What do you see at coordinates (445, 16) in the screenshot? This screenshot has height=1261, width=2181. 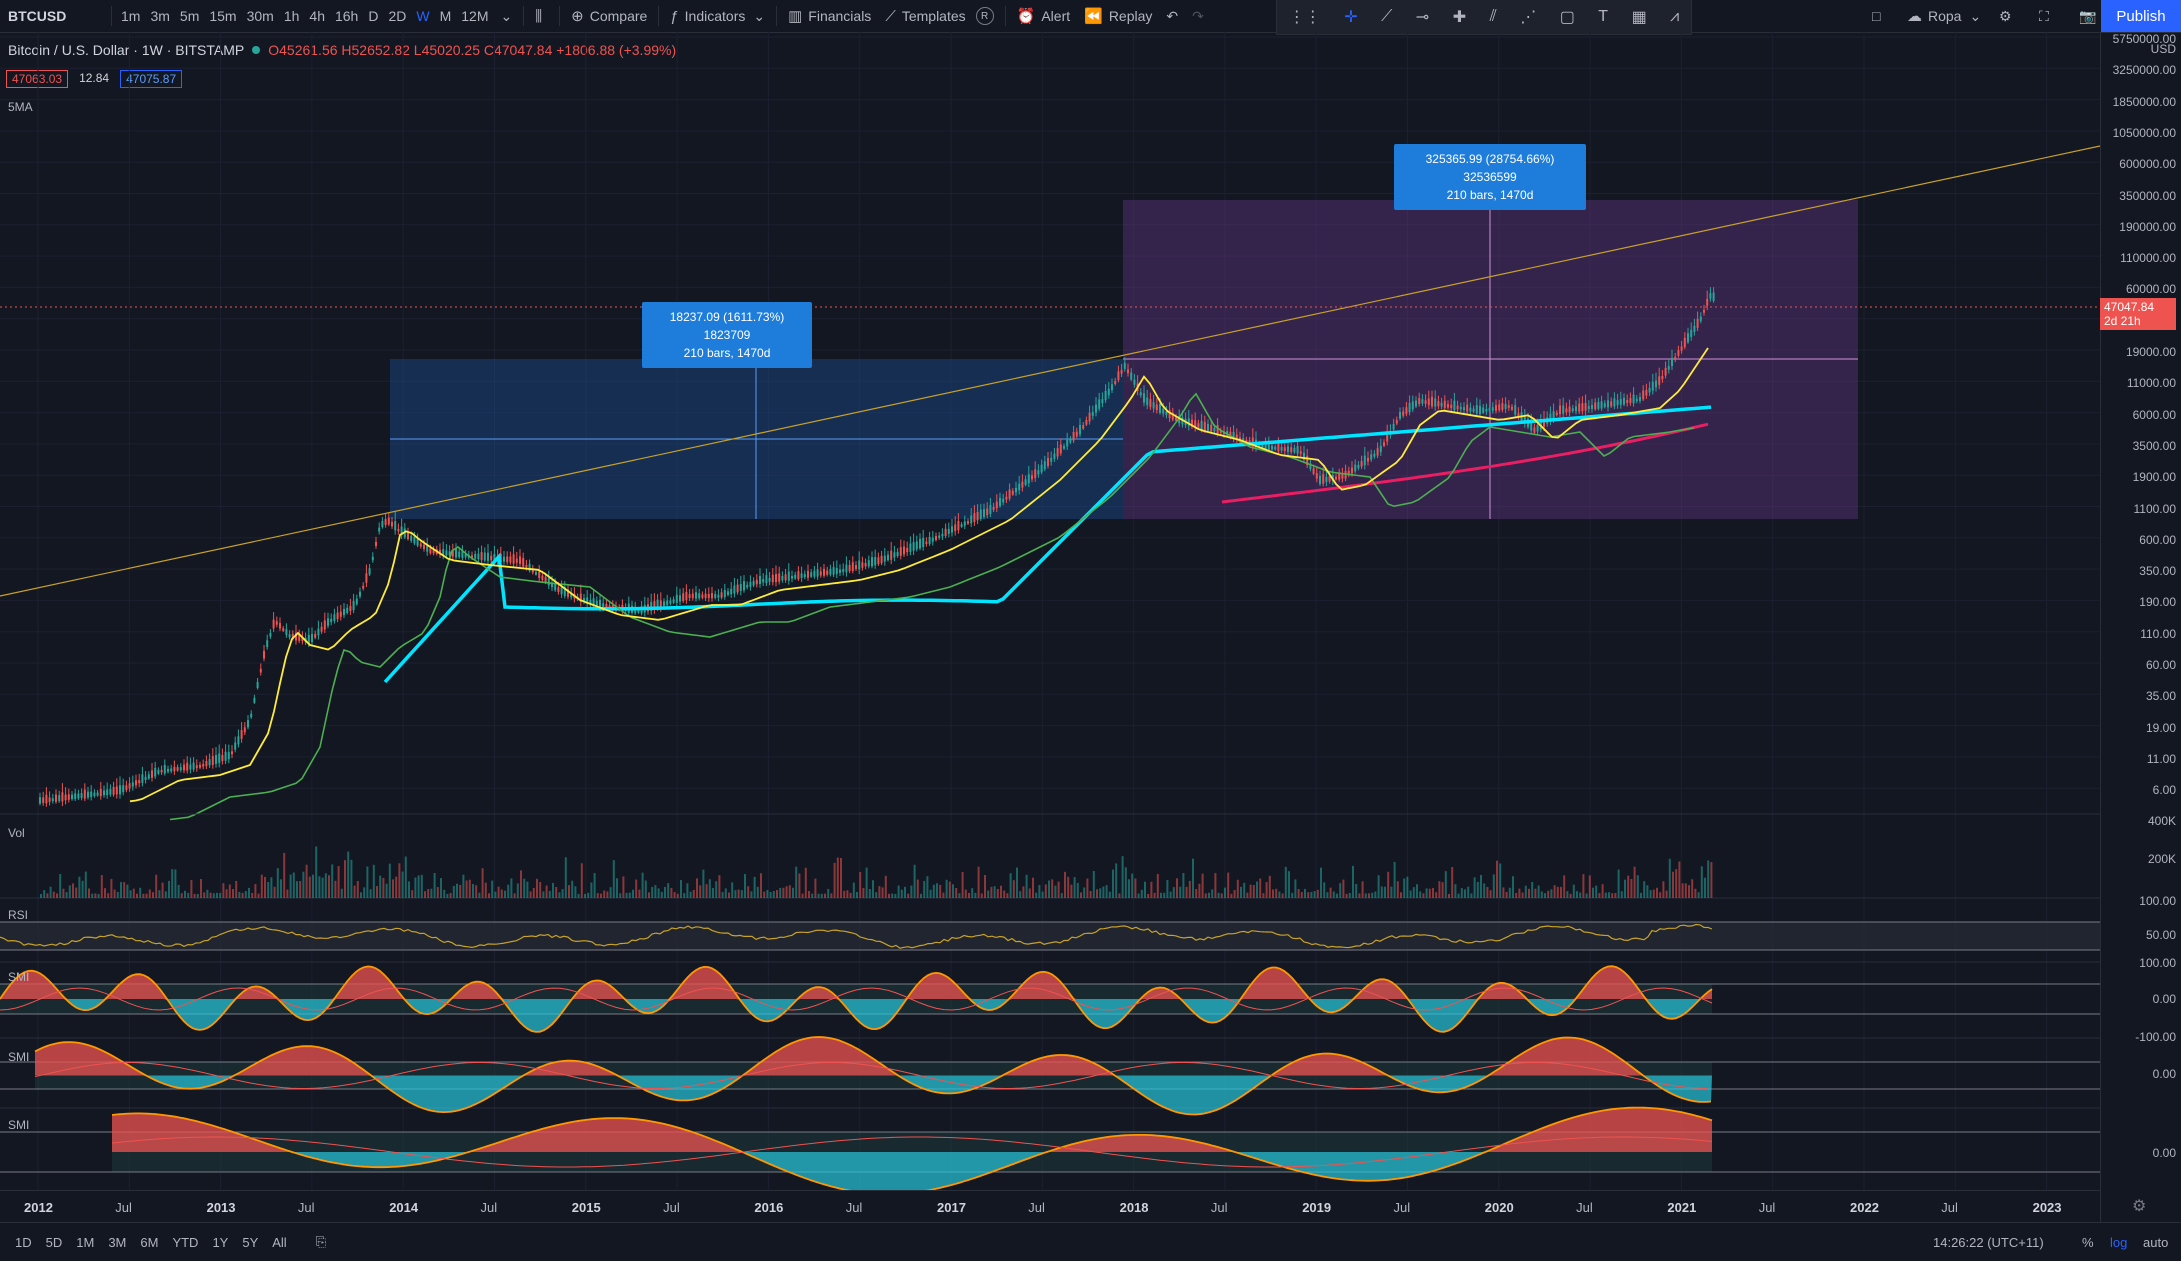 I see `timeframe-m: M` at bounding box center [445, 16].